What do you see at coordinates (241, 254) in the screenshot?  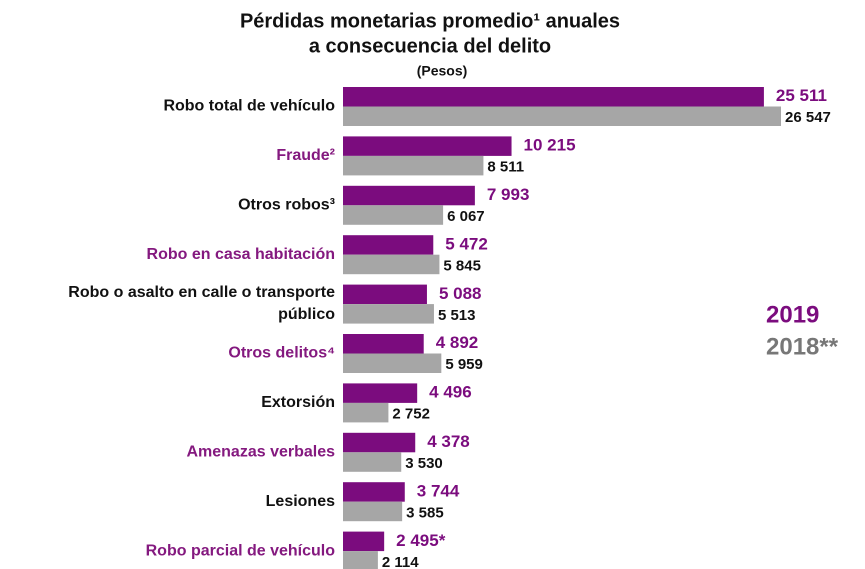 I see `category-label: Robo en casa habitación` at bounding box center [241, 254].